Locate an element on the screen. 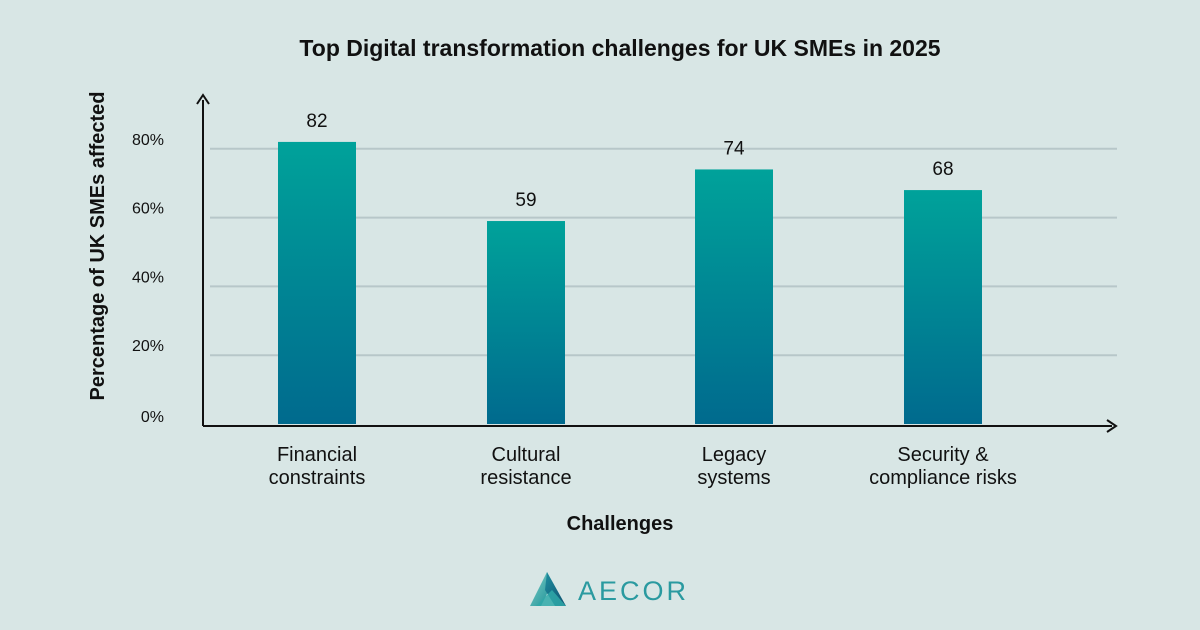 This screenshot has height=630, width=1200. data-label: 59 is located at coordinates (525, 200).